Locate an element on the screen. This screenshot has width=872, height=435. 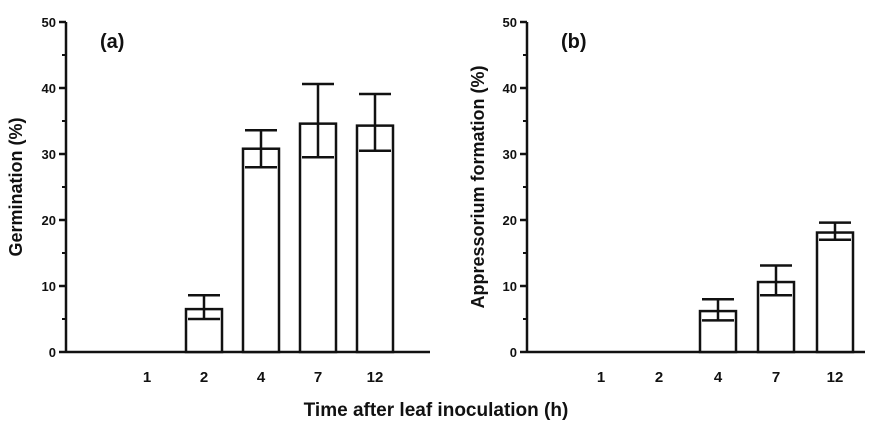
panel-label: (b) is located at coordinates (574, 42).